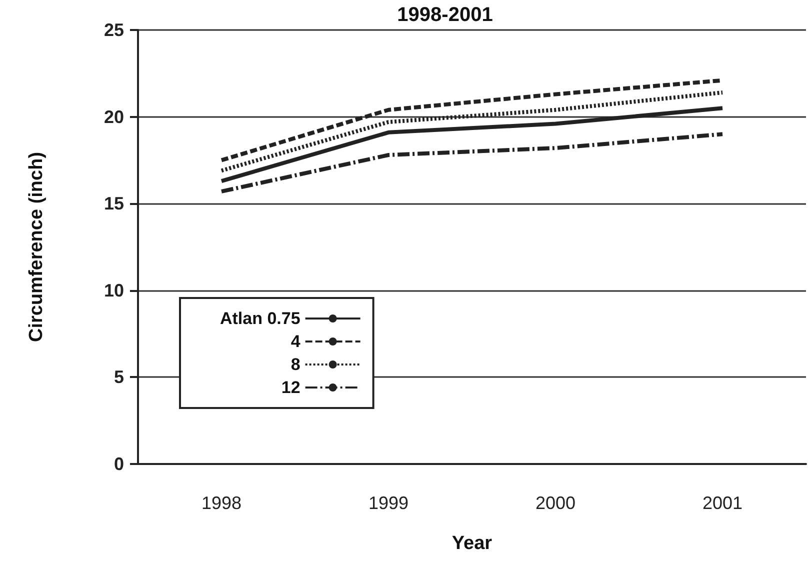  I want to click on legend-label: 4, so click(295, 341).